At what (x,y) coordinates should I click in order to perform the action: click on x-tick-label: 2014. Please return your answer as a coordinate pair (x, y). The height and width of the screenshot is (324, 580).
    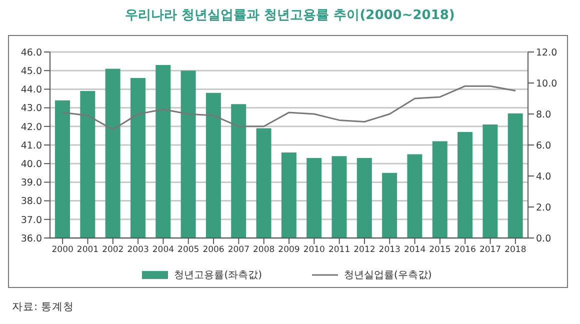
    Looking at the image, I should click on (415, 250).